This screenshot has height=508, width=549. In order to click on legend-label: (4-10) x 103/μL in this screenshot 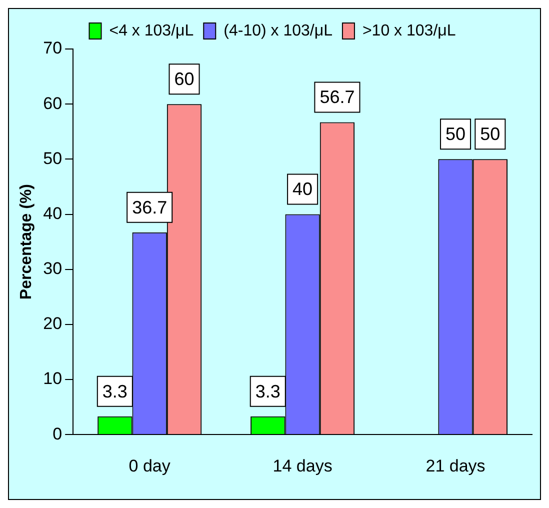, I will do `click(278, 31)`.